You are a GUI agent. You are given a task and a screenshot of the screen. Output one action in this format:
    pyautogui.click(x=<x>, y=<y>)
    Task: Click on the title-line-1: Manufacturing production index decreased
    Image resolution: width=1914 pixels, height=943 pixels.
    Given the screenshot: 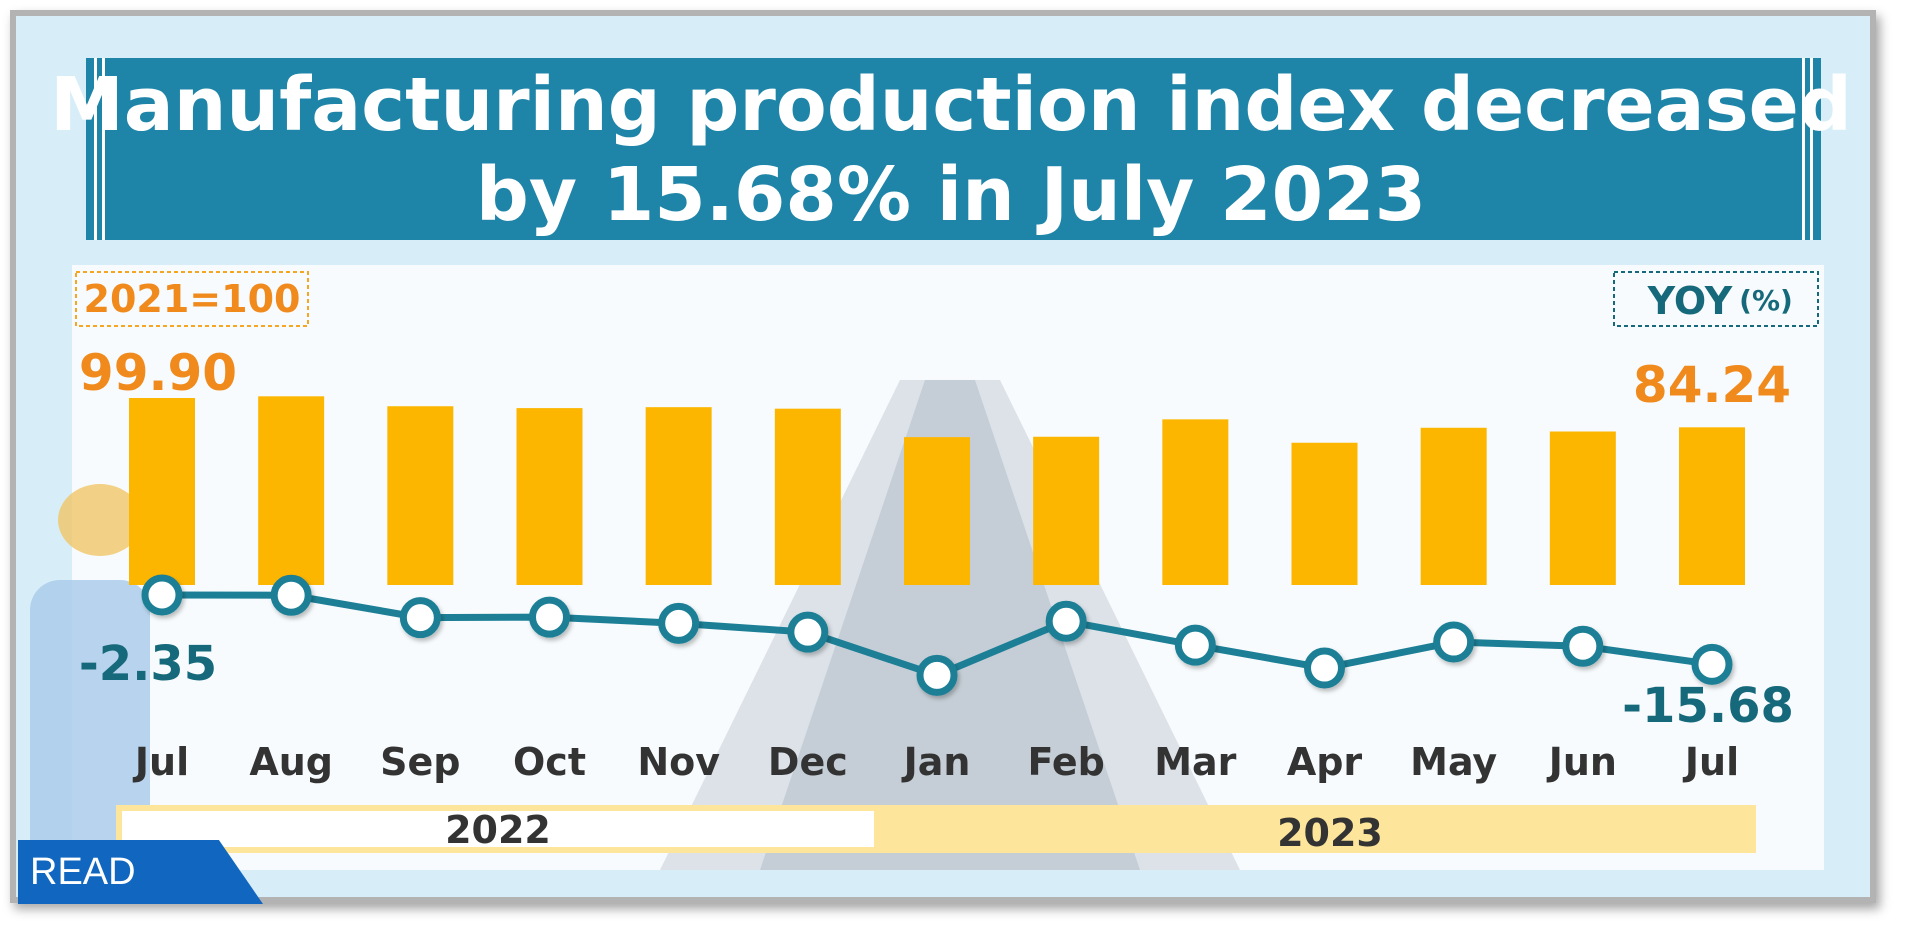 What is the action you would take?
    pyautogui.click(x=951, y=105)
    